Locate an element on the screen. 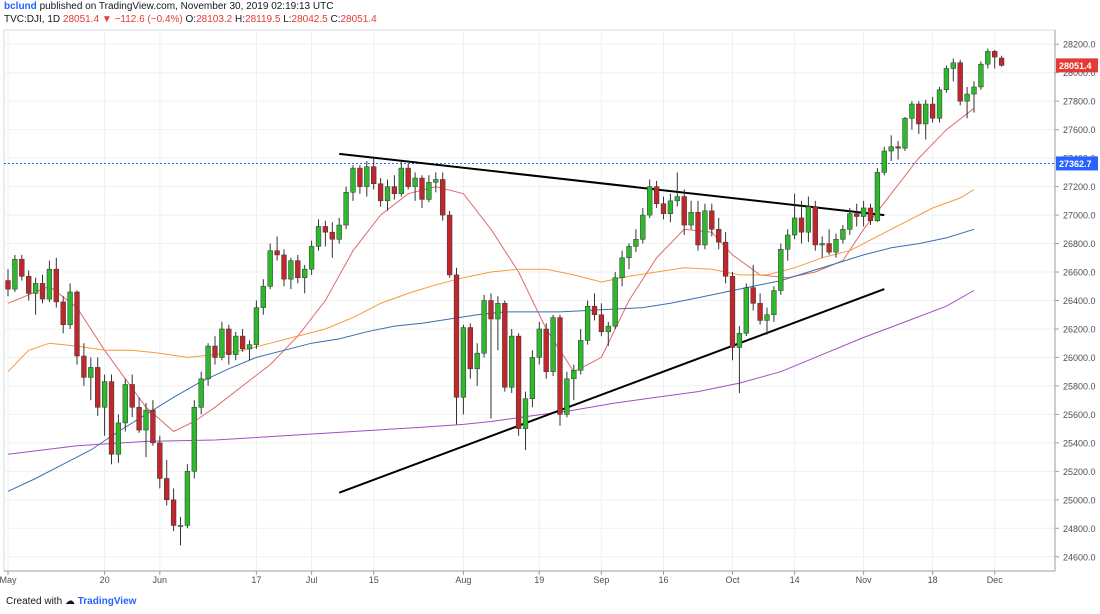 Image resolution: width=1100 pixels, height=614 pixels. x-tick-label: 20 is located at coordinates (105, 580).